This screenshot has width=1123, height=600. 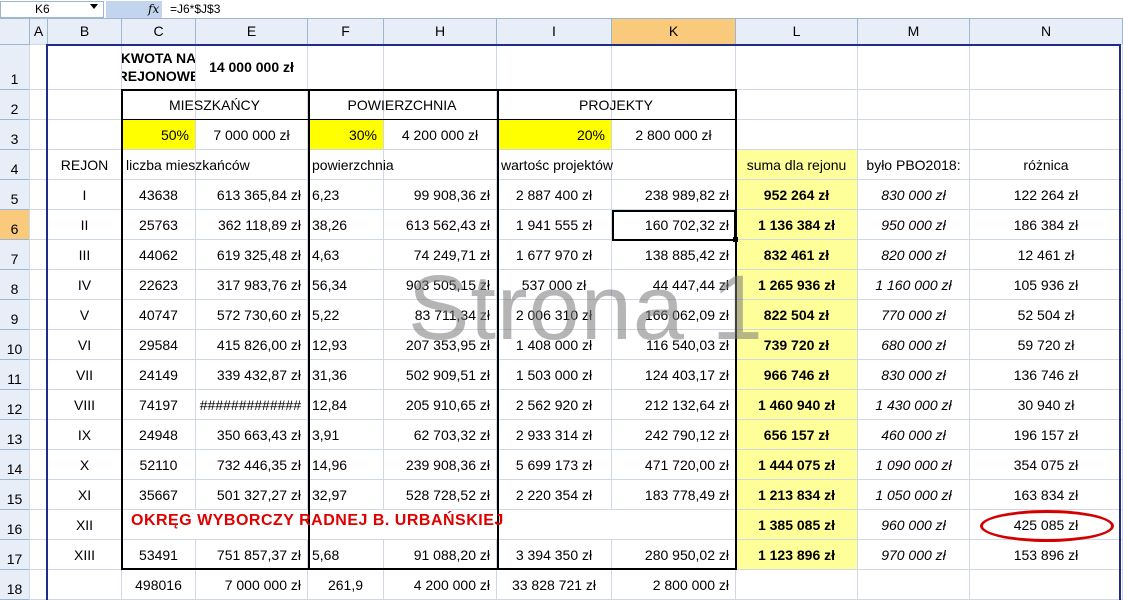 What do you see at coordinates (326, 254) in the screenshot?
I see `powierzchnia-value: 4,63` at bounding box center [326, 254].